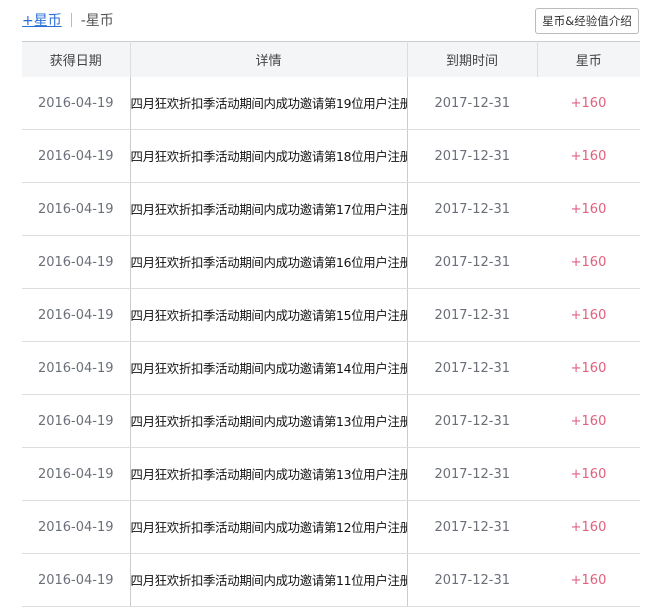 The width and height of the screenshot is (650, 607). I want to click on detail-cell: 四月狂欢折扣季活动期间内成功邀请第14位用户注册, so click(268, 368).